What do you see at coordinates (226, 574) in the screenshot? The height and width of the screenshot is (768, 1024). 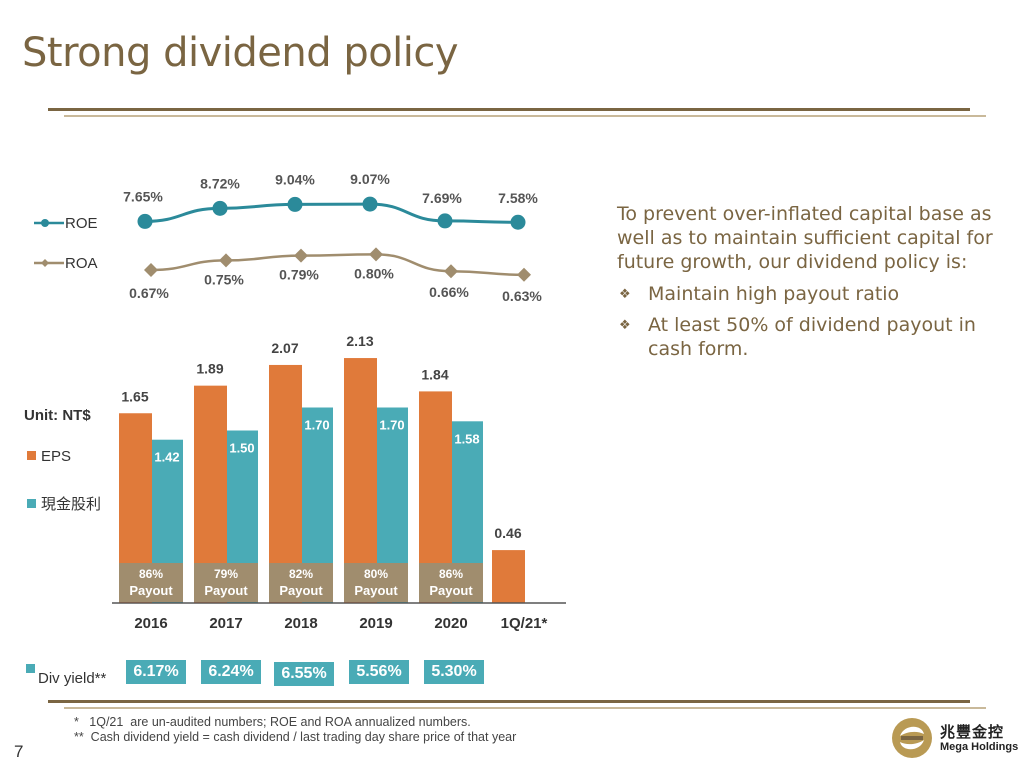 I see `payout-percent: 79%` at bounding box center [226, 574].